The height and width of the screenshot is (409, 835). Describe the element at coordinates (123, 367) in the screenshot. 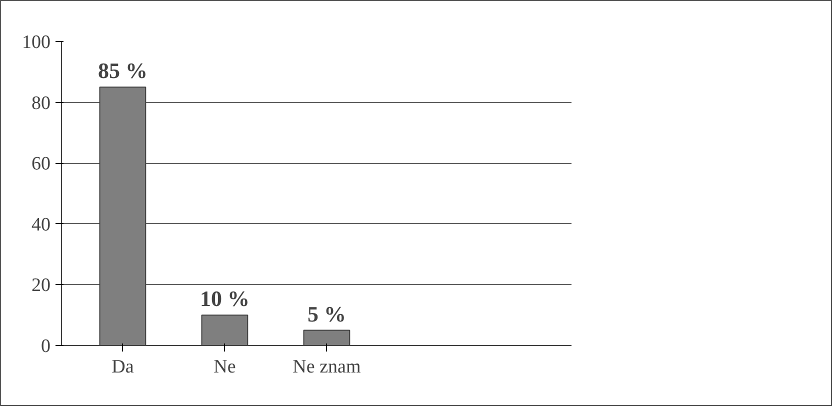

I see `x-tick-label: Da` at that location.